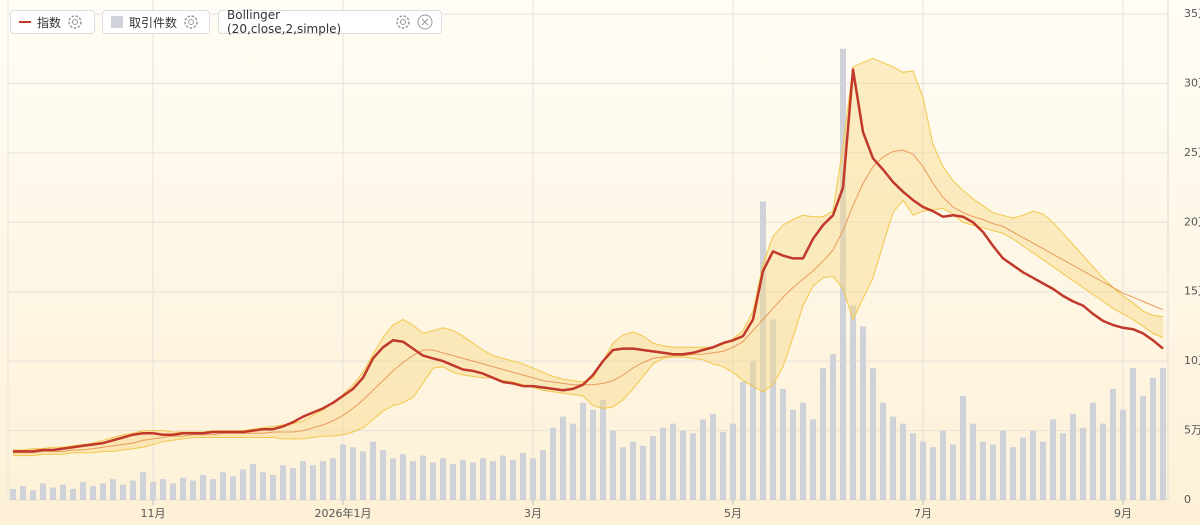 The image size is (1200, 525). What do you see at coordinates (533, 513) in the screenshot?
I see `x-tick-label: 3月` at bounding box center [533, 513].